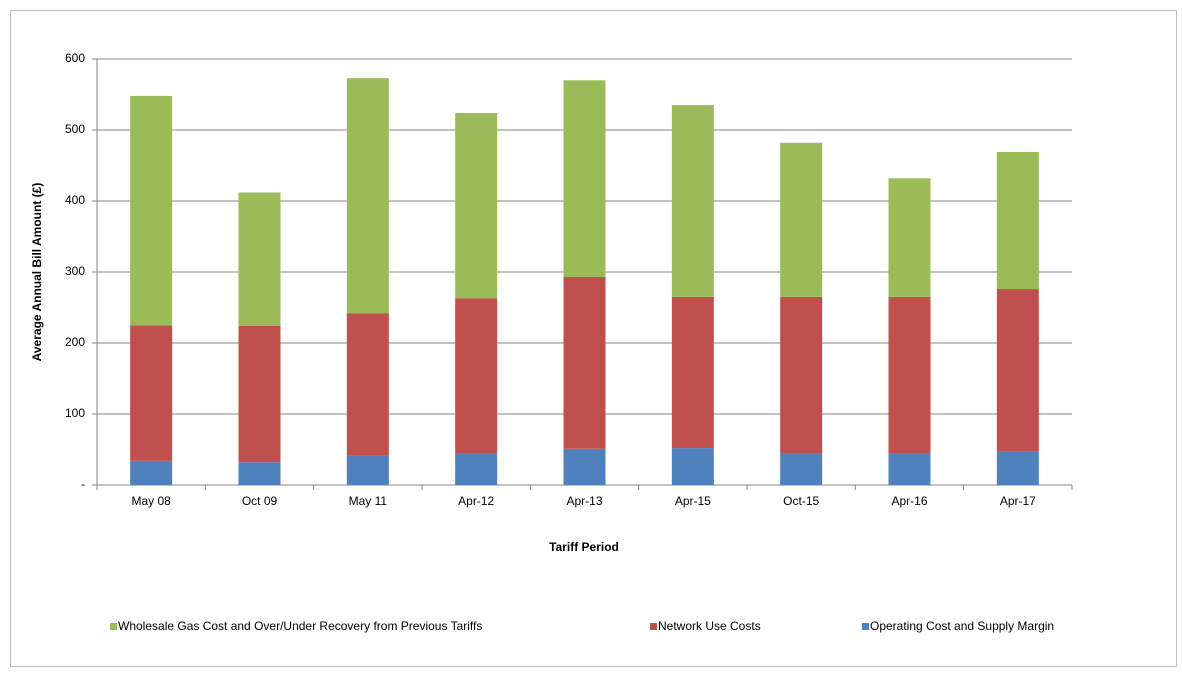 The width and height of the screenshot is (1182, 677). What do you see at coordinates (37, 272) in the screenshot?
I see `y-axis-label: Average Annual Bill Amount (£)` at bounding box center [37, 272].